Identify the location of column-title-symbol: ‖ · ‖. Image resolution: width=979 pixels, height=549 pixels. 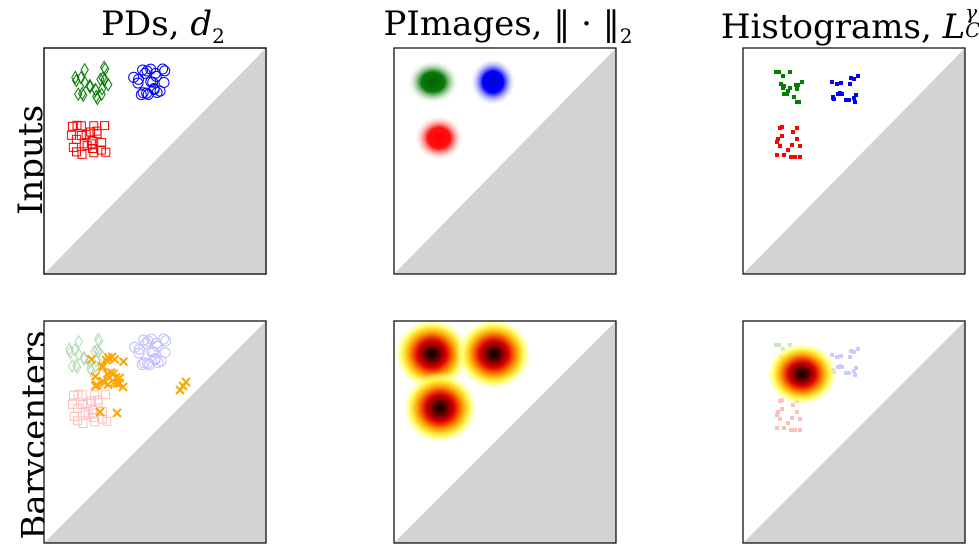
(586, 24).